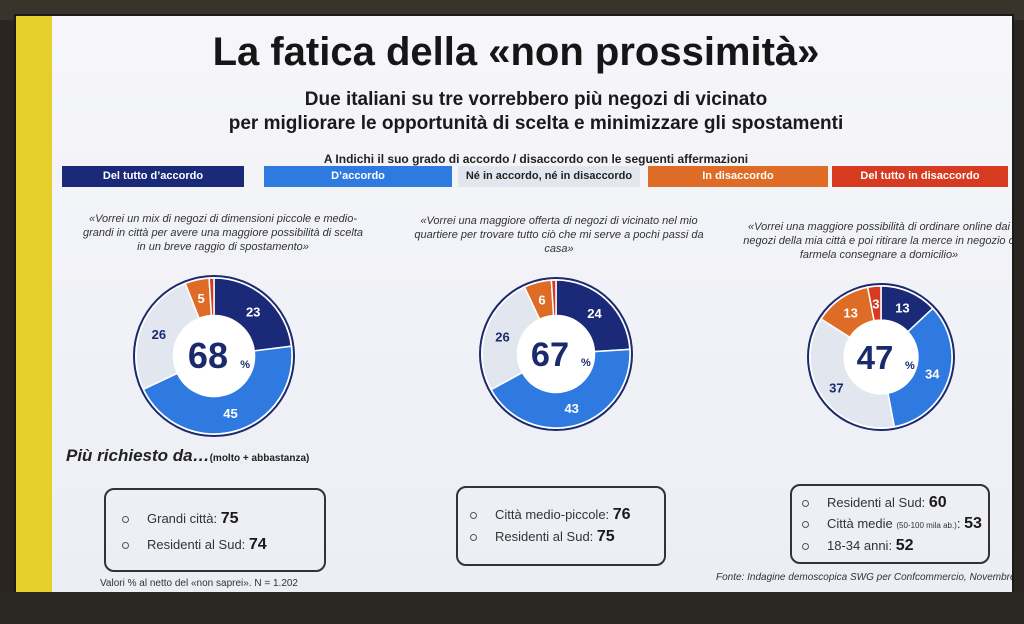 This screenshot has width=1024, height=624. Describe the element at coordinates (200, 298) in the screenshot. I see `segment-value-label: 5` at that location.